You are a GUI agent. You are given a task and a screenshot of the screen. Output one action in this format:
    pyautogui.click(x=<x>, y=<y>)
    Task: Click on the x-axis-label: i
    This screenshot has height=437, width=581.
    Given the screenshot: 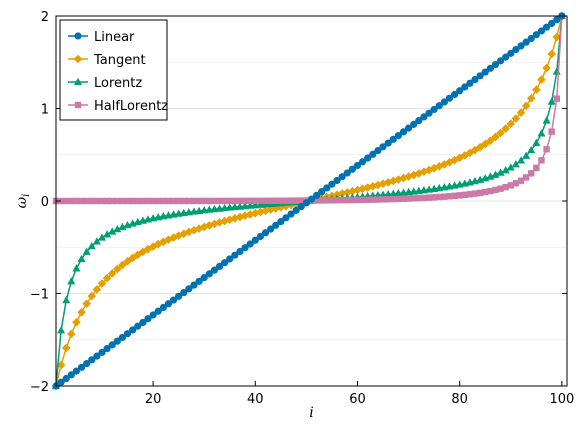 What is the action you would take?
    pyautogui.click(x=311, y=413)
    